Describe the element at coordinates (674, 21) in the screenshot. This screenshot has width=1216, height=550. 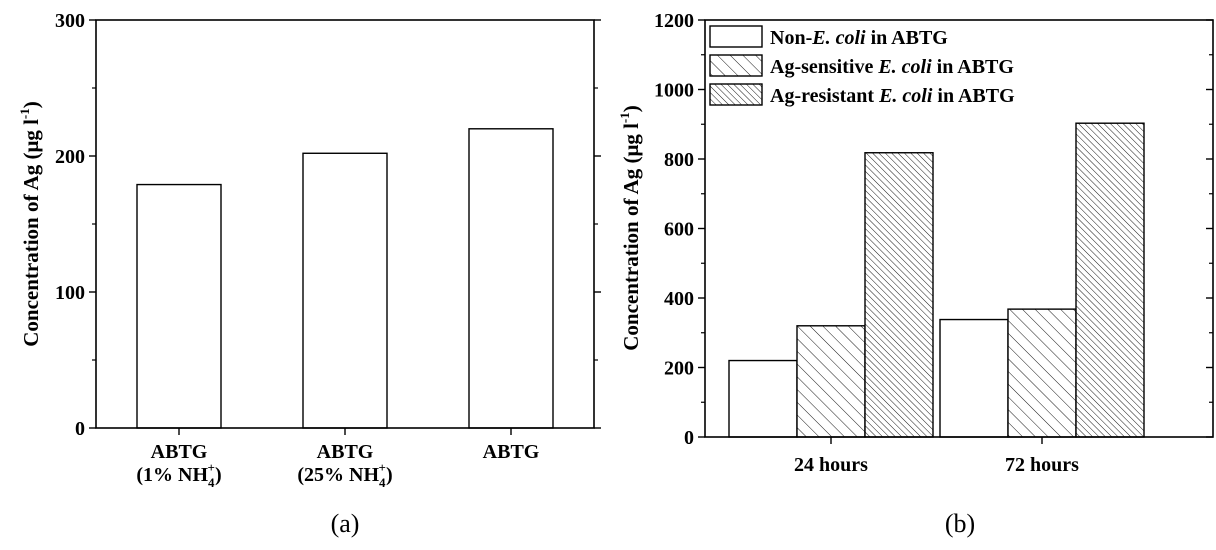
I see `y-tick-label-b-6: 1200` at that location.